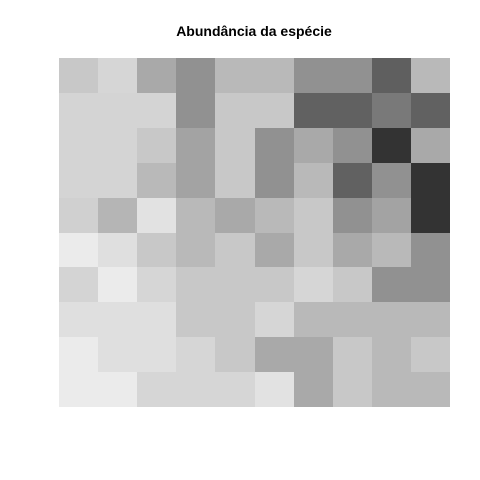  Describe the element at coordinates (195, 180) in the screenshot. I see `heatmap-cell-r4-c4` at that location.